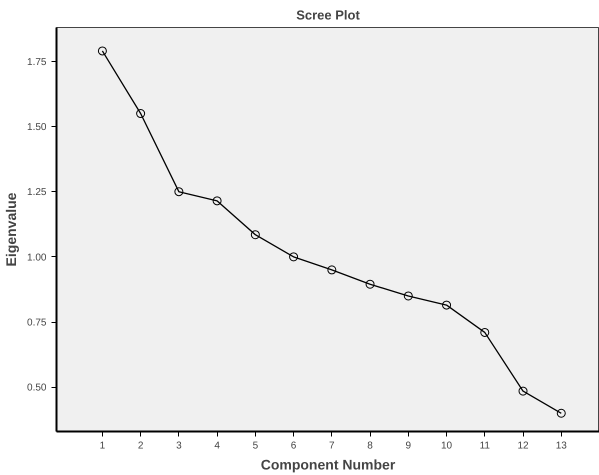 The width and height of the screenshot is (599, 475). Describe the element at coordinates (293, 446) in the screenshot. I see `x-tick-label: 6` at that location.